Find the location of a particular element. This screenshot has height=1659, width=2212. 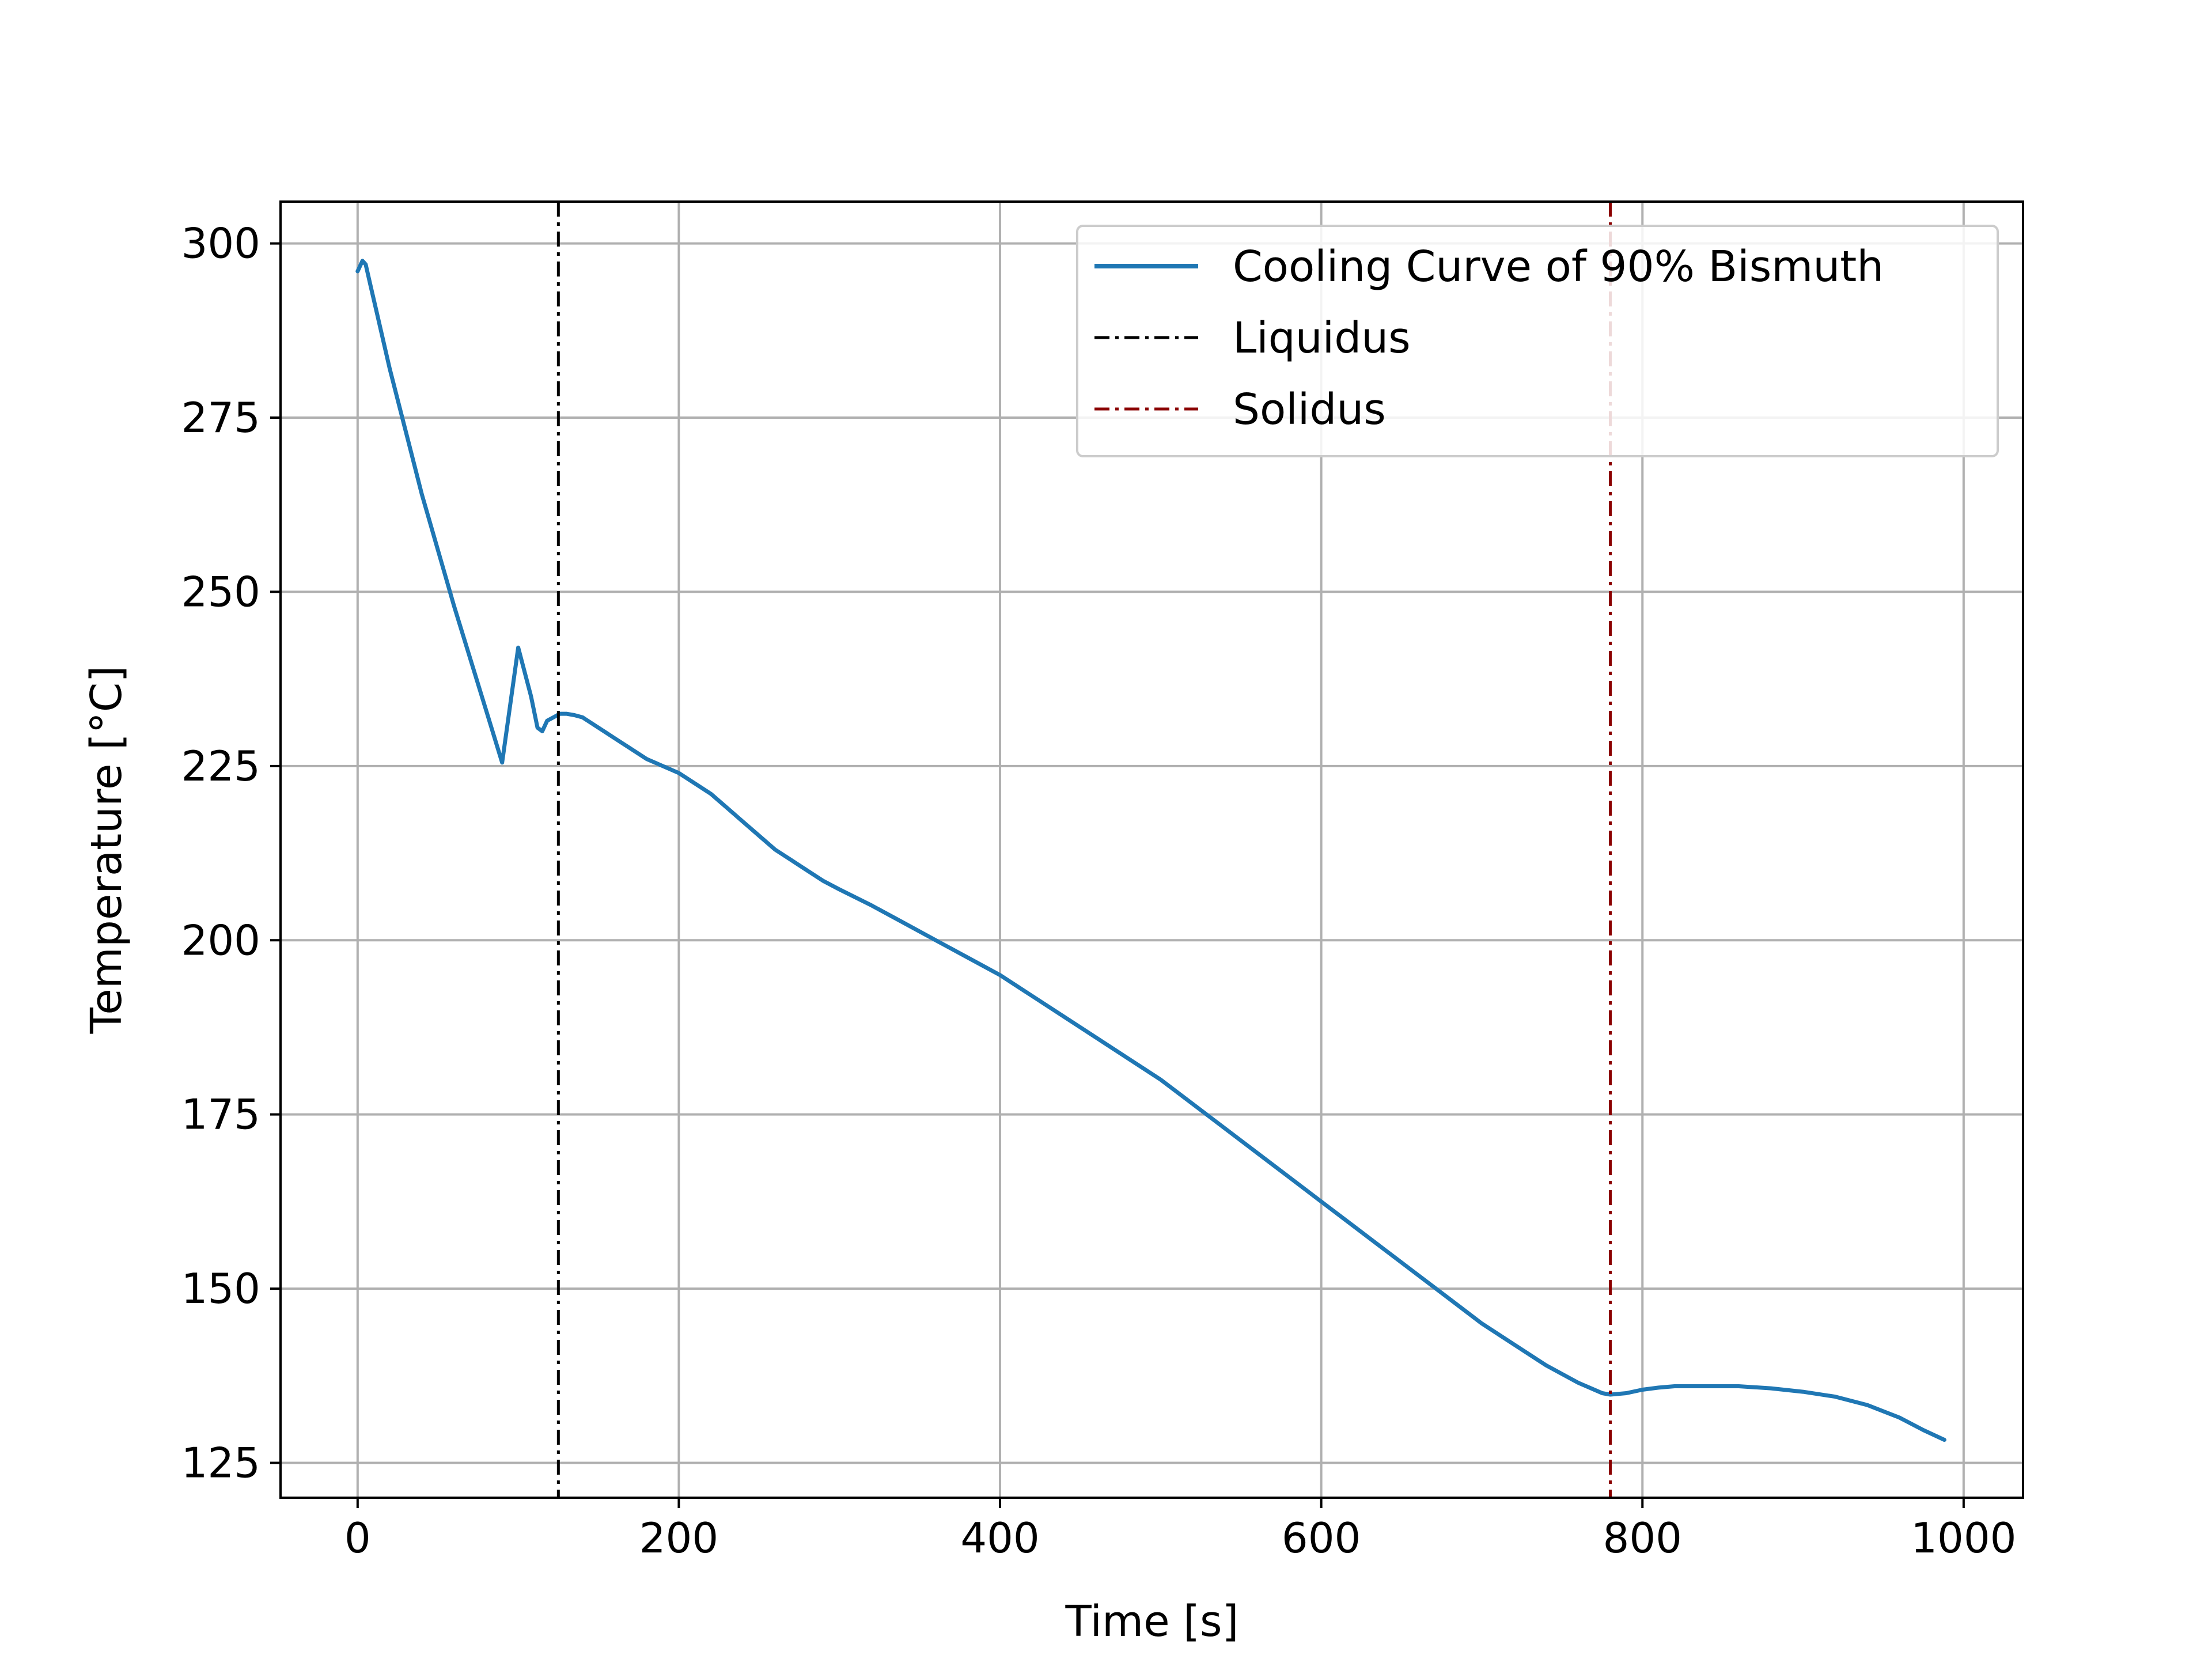

x-tick-label: 1000 is located at coordinates (1963, 1538).